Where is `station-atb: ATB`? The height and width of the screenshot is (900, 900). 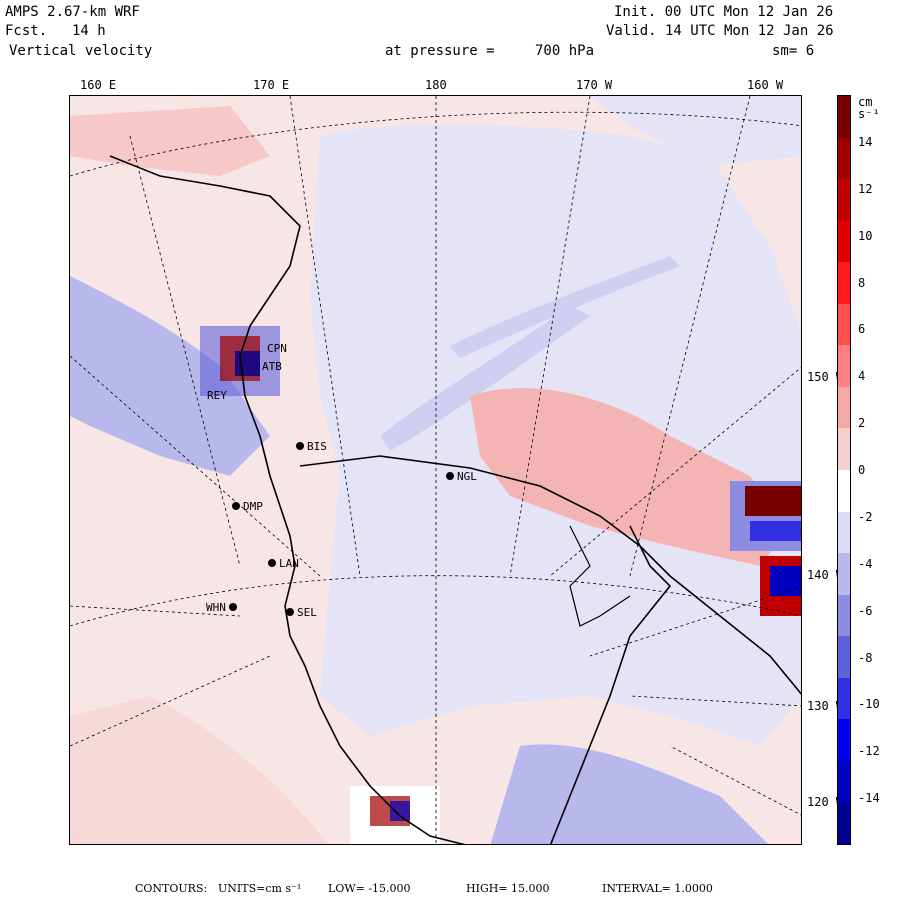
station-atb: ATB is located at coordinates (272, 366).